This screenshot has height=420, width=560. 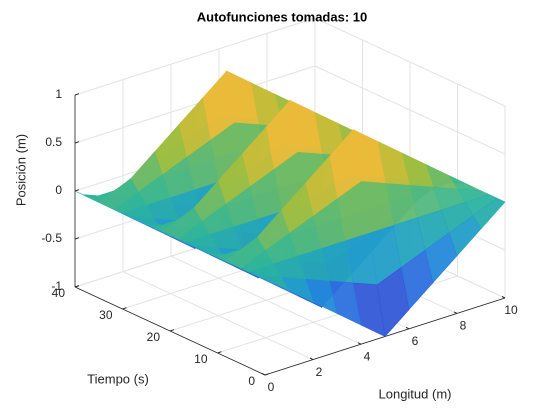 What do you see at coordinates (118, 378) in the screenshot?
I see `y-axis-label: Tiempo (s)` at bounding box center [118, 378].